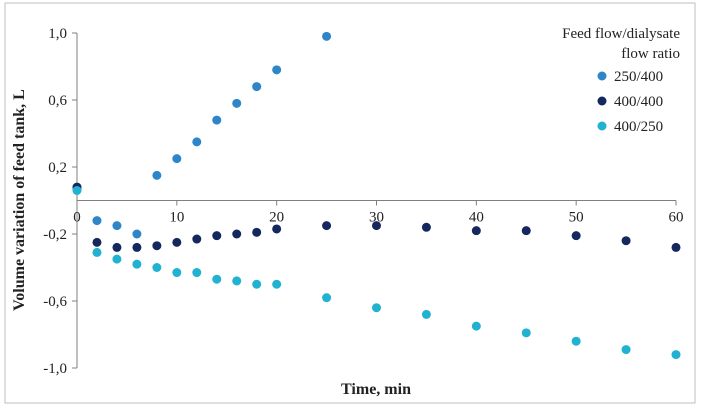  Describe the element at coordinates (638, 77) in the screenshot. I see `legend-label: 250/400` at that location.